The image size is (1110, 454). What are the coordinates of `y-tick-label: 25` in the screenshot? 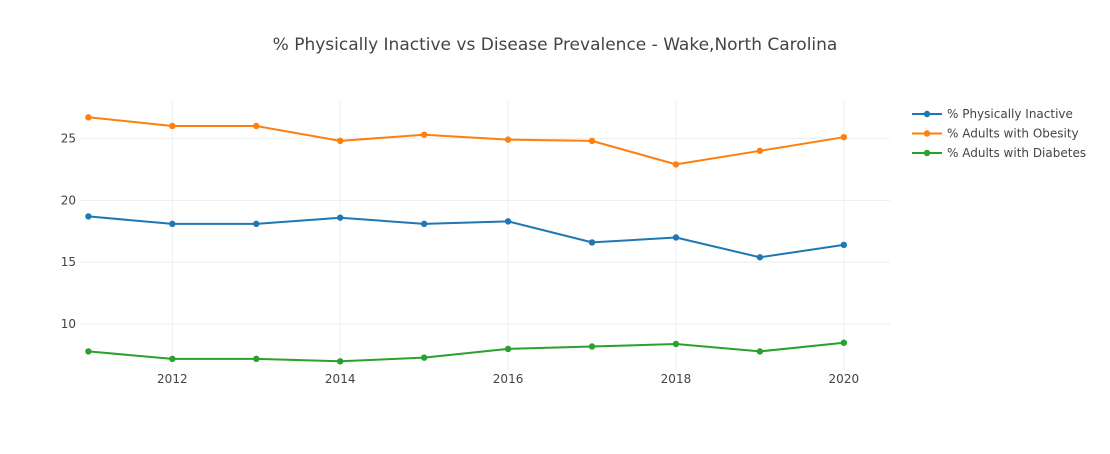 It's located at (68, 138).